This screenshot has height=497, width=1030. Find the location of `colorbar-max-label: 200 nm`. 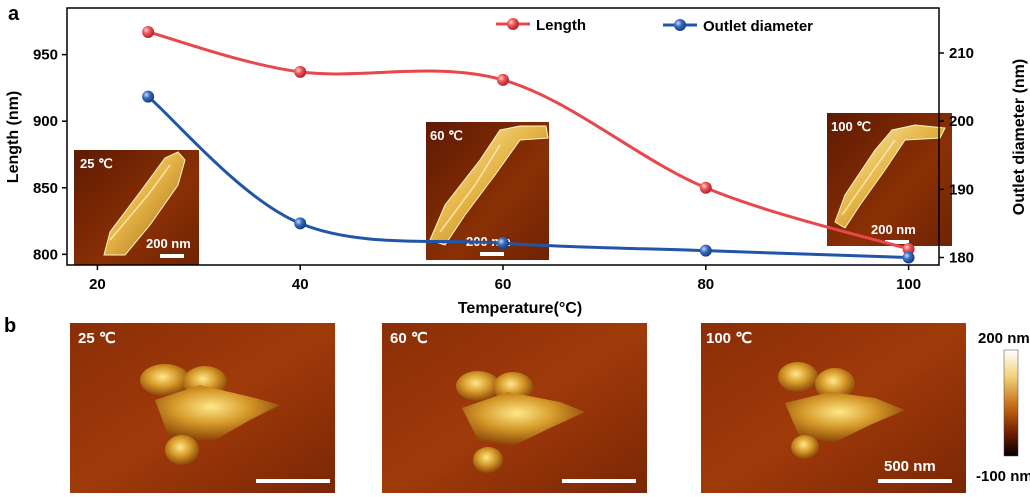

colorbar-max-label: 200 nm is located at coordinates (1004, 338).